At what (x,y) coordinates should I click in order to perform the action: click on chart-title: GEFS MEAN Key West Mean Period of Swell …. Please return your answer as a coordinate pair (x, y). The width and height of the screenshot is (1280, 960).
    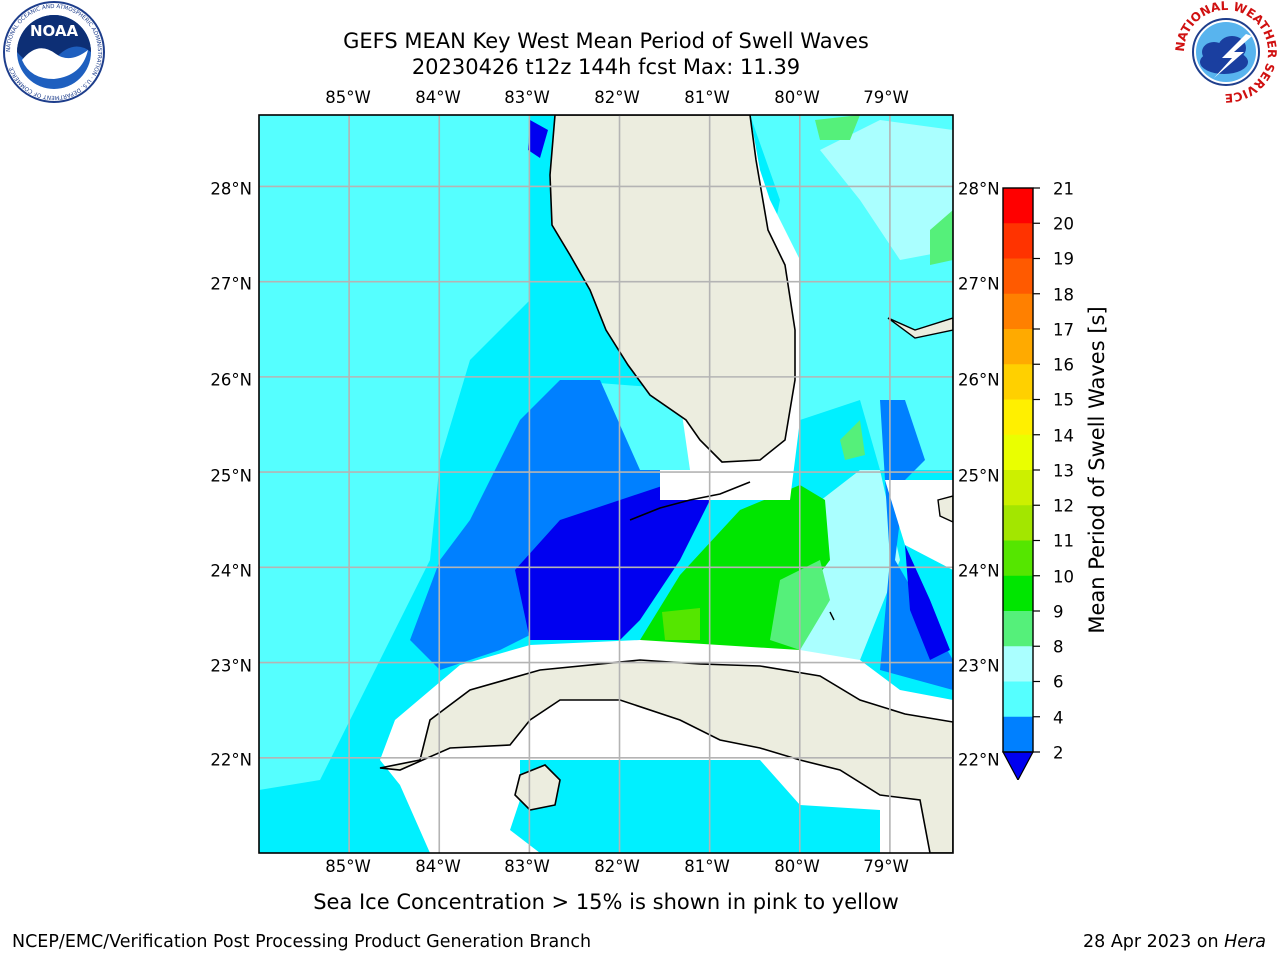
    Looking at the image, I should click on (606, 41).